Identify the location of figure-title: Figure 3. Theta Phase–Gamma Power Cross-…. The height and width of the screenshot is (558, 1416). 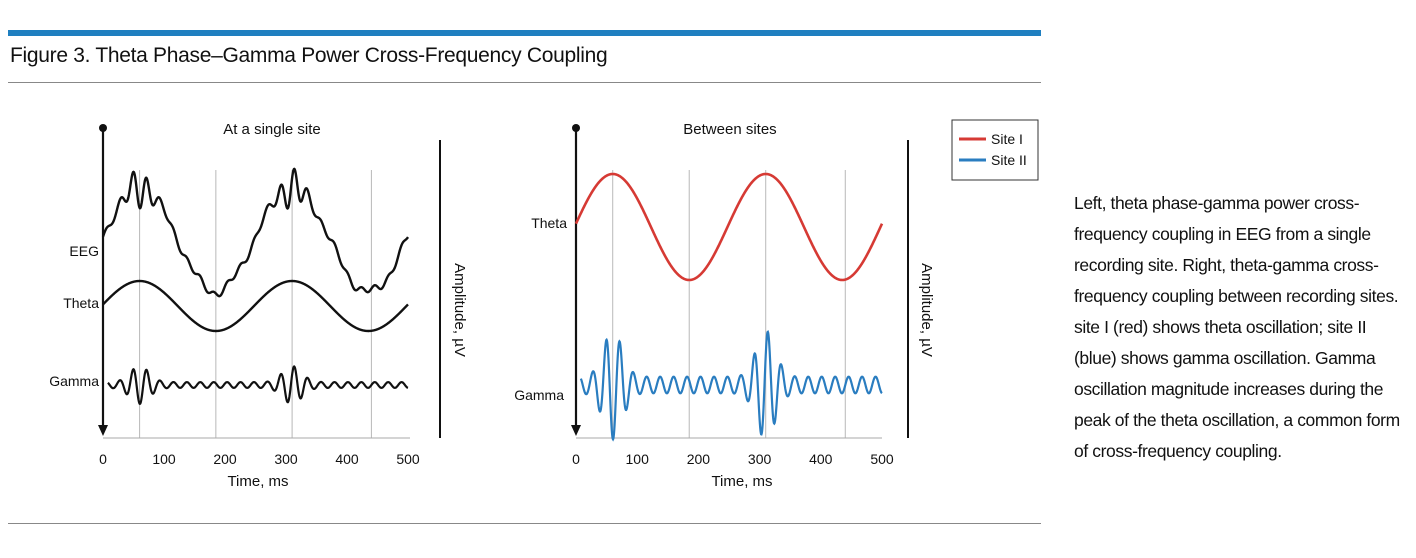
(309, 55).